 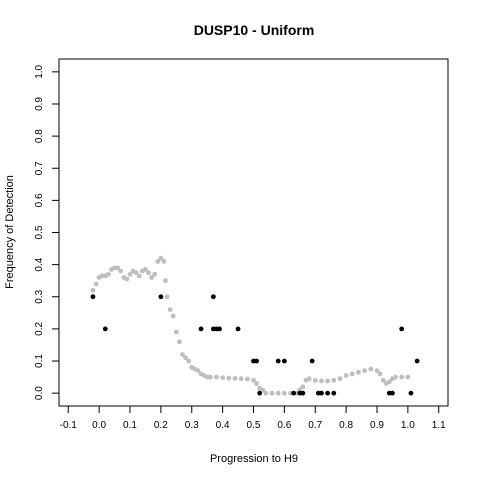 What do you see at coordinates (254, 425) in the screenshot?
I see `x-tick-label: 0.5` at bounding box center [254, 425].